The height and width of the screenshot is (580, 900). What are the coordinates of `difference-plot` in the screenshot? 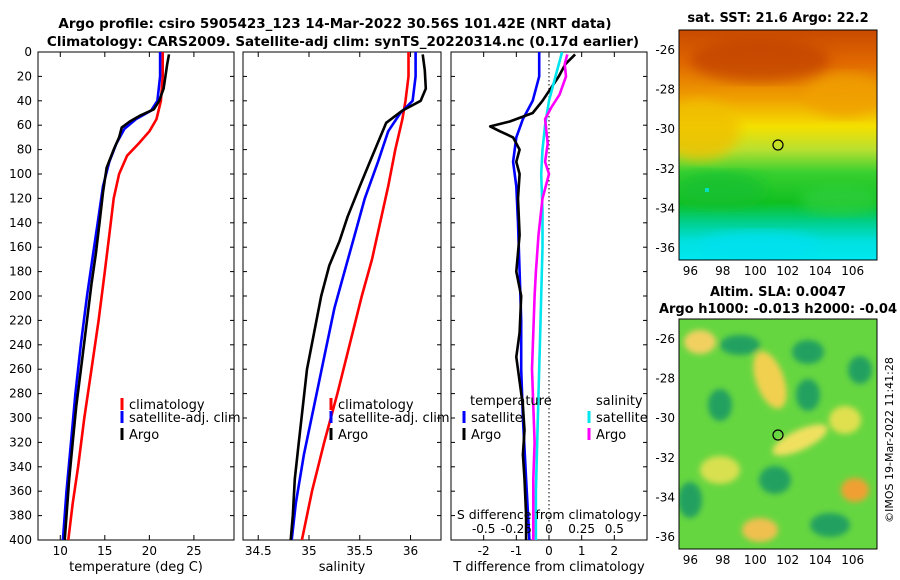 It's located at (532, 296).